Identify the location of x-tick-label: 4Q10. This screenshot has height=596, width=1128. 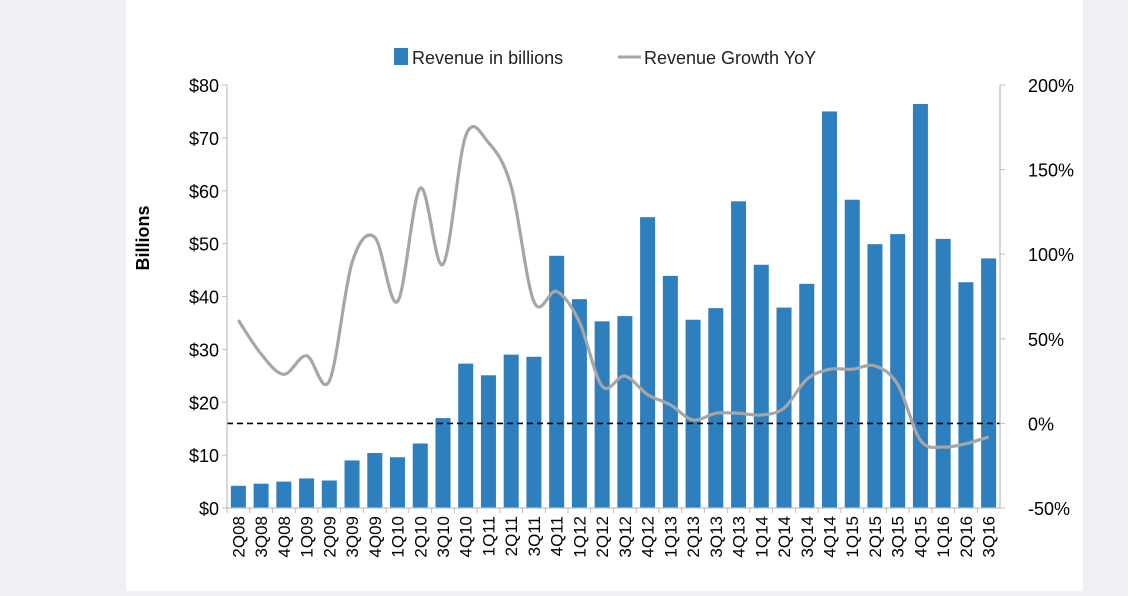
(466, 537).